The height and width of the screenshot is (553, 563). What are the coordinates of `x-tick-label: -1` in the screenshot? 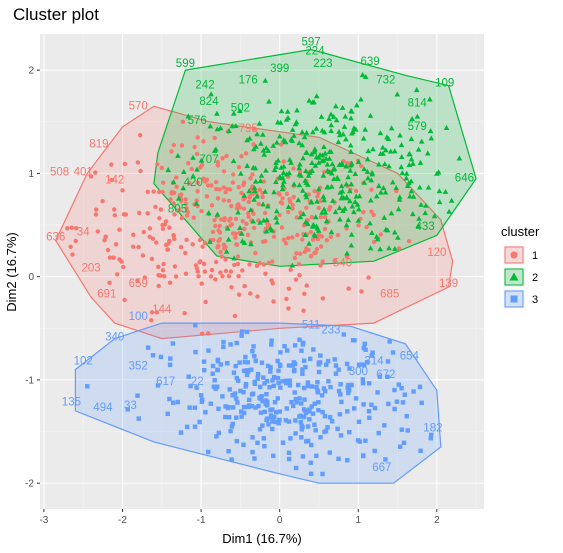 It's located at (201, 520).